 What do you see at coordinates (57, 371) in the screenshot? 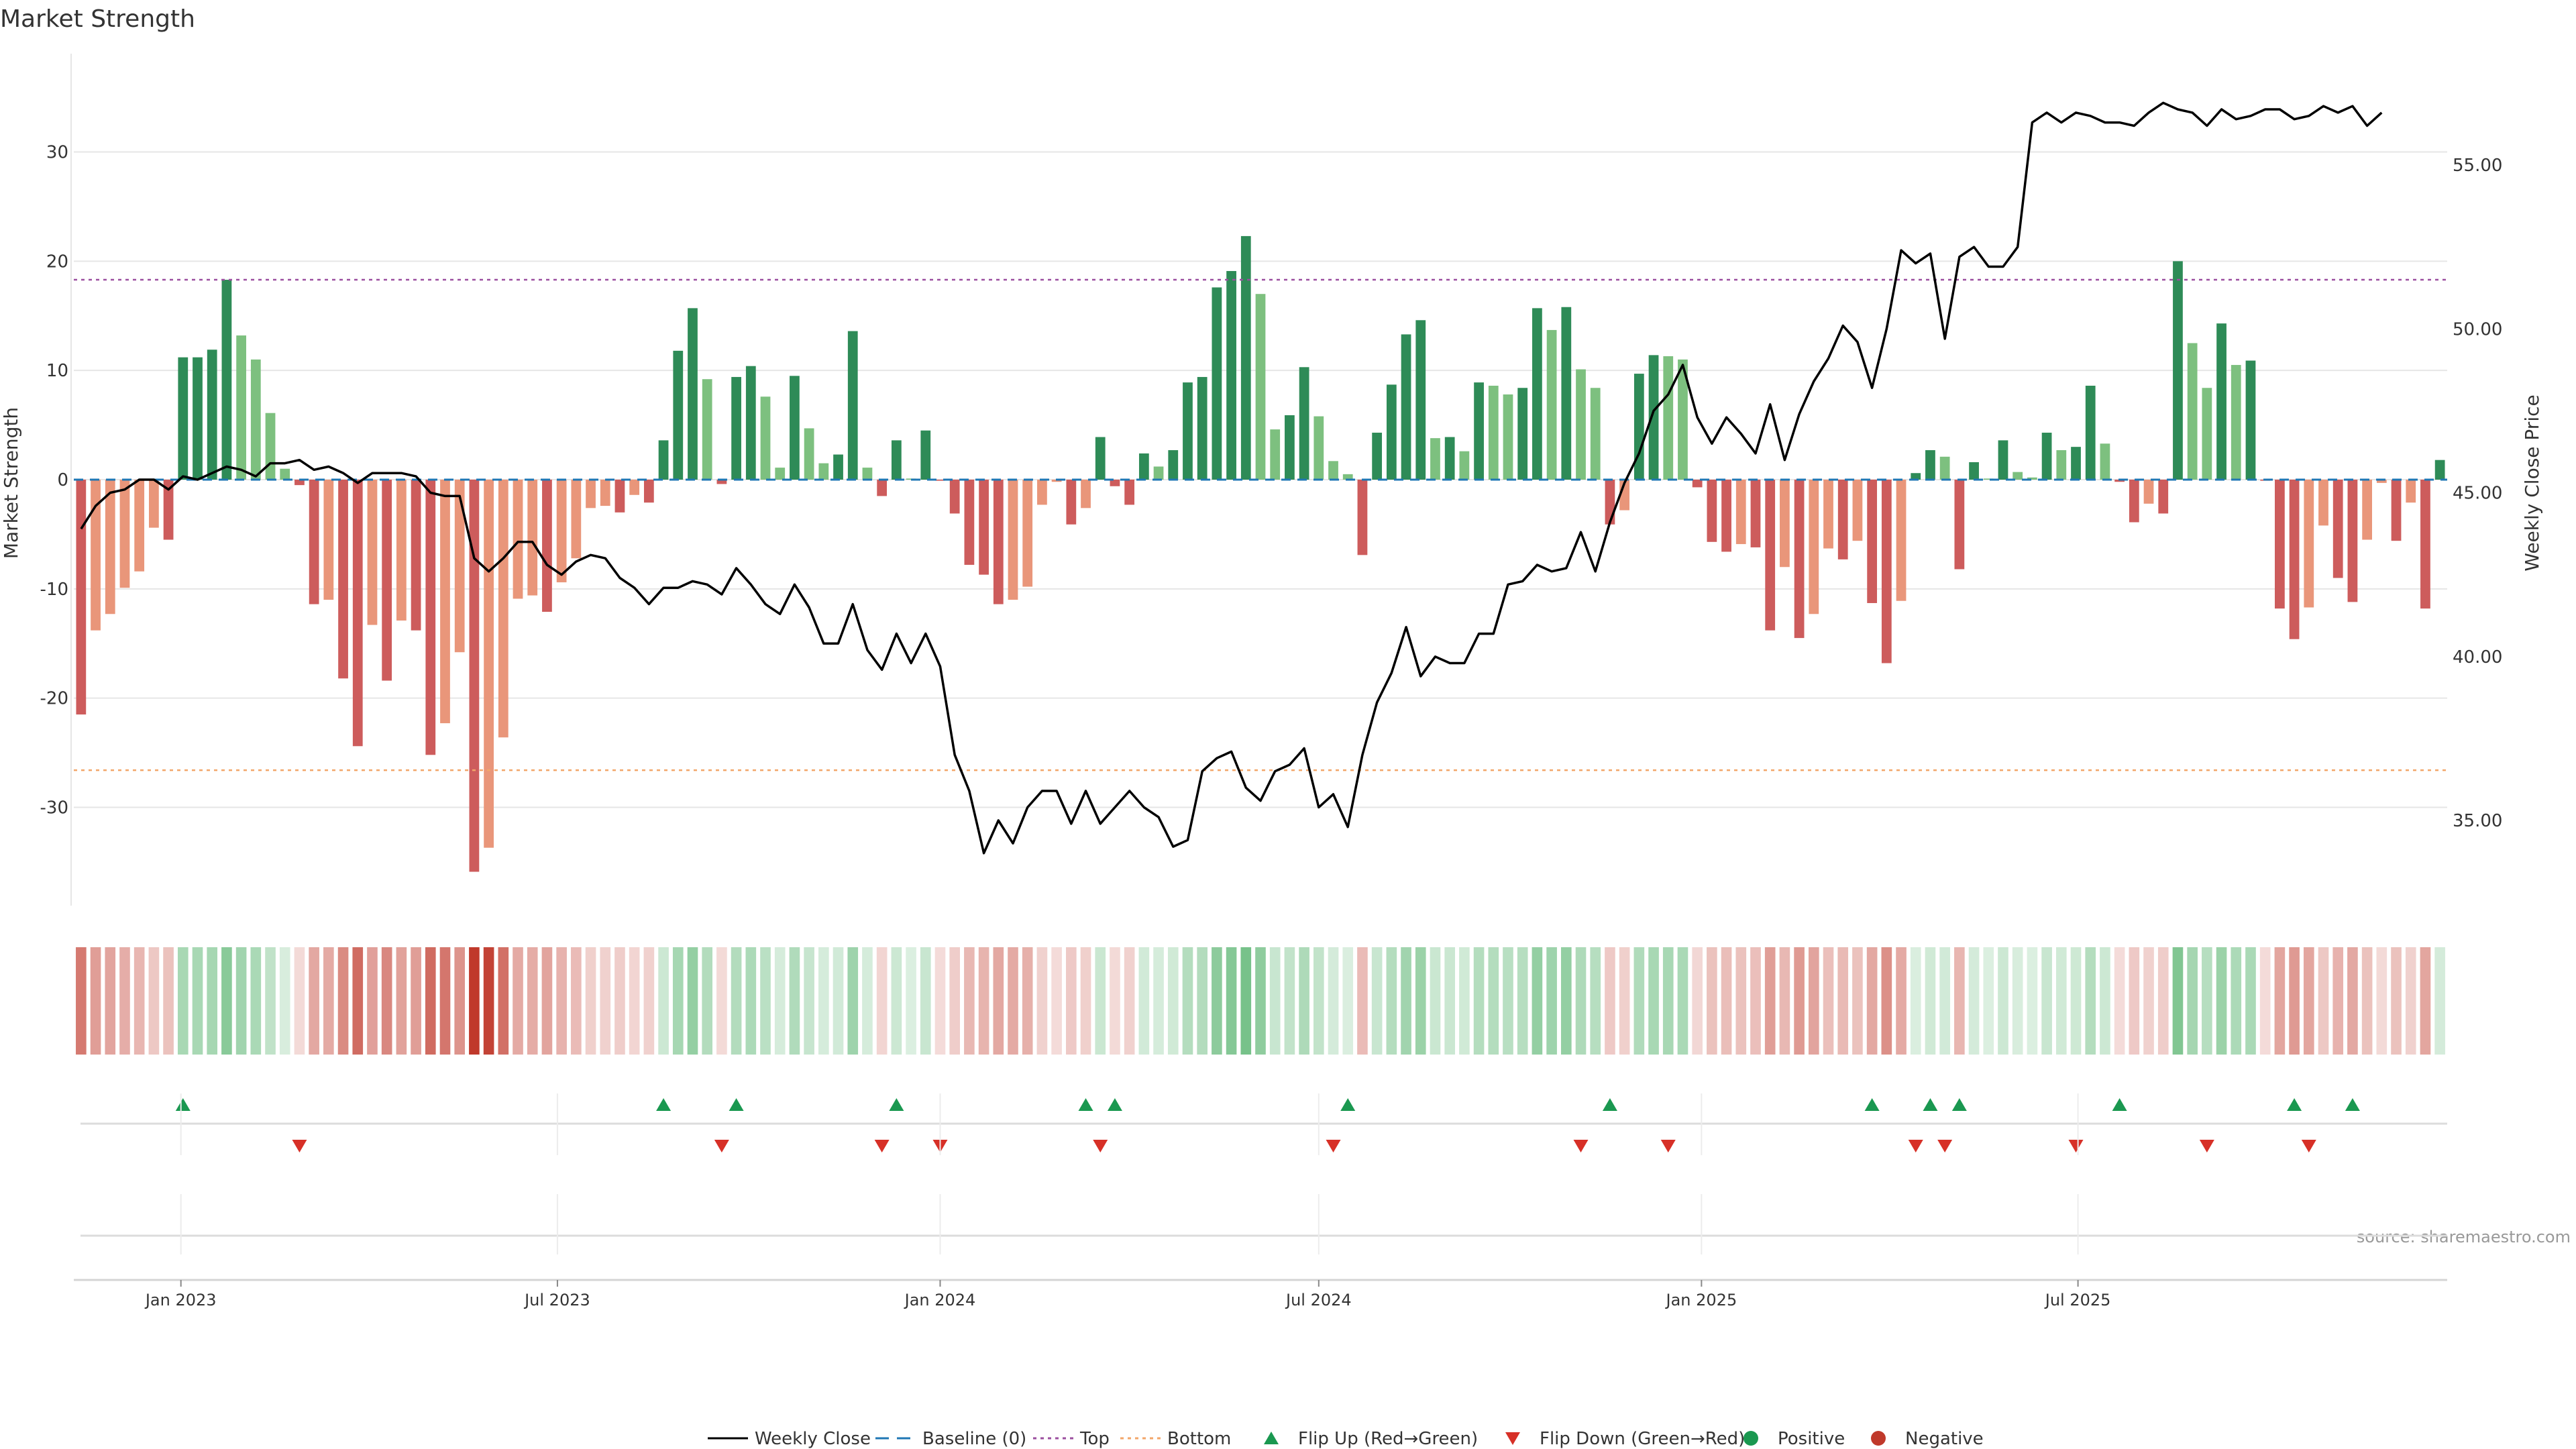
I see `y-tick-label: 10` at bounding box center [57, 371].